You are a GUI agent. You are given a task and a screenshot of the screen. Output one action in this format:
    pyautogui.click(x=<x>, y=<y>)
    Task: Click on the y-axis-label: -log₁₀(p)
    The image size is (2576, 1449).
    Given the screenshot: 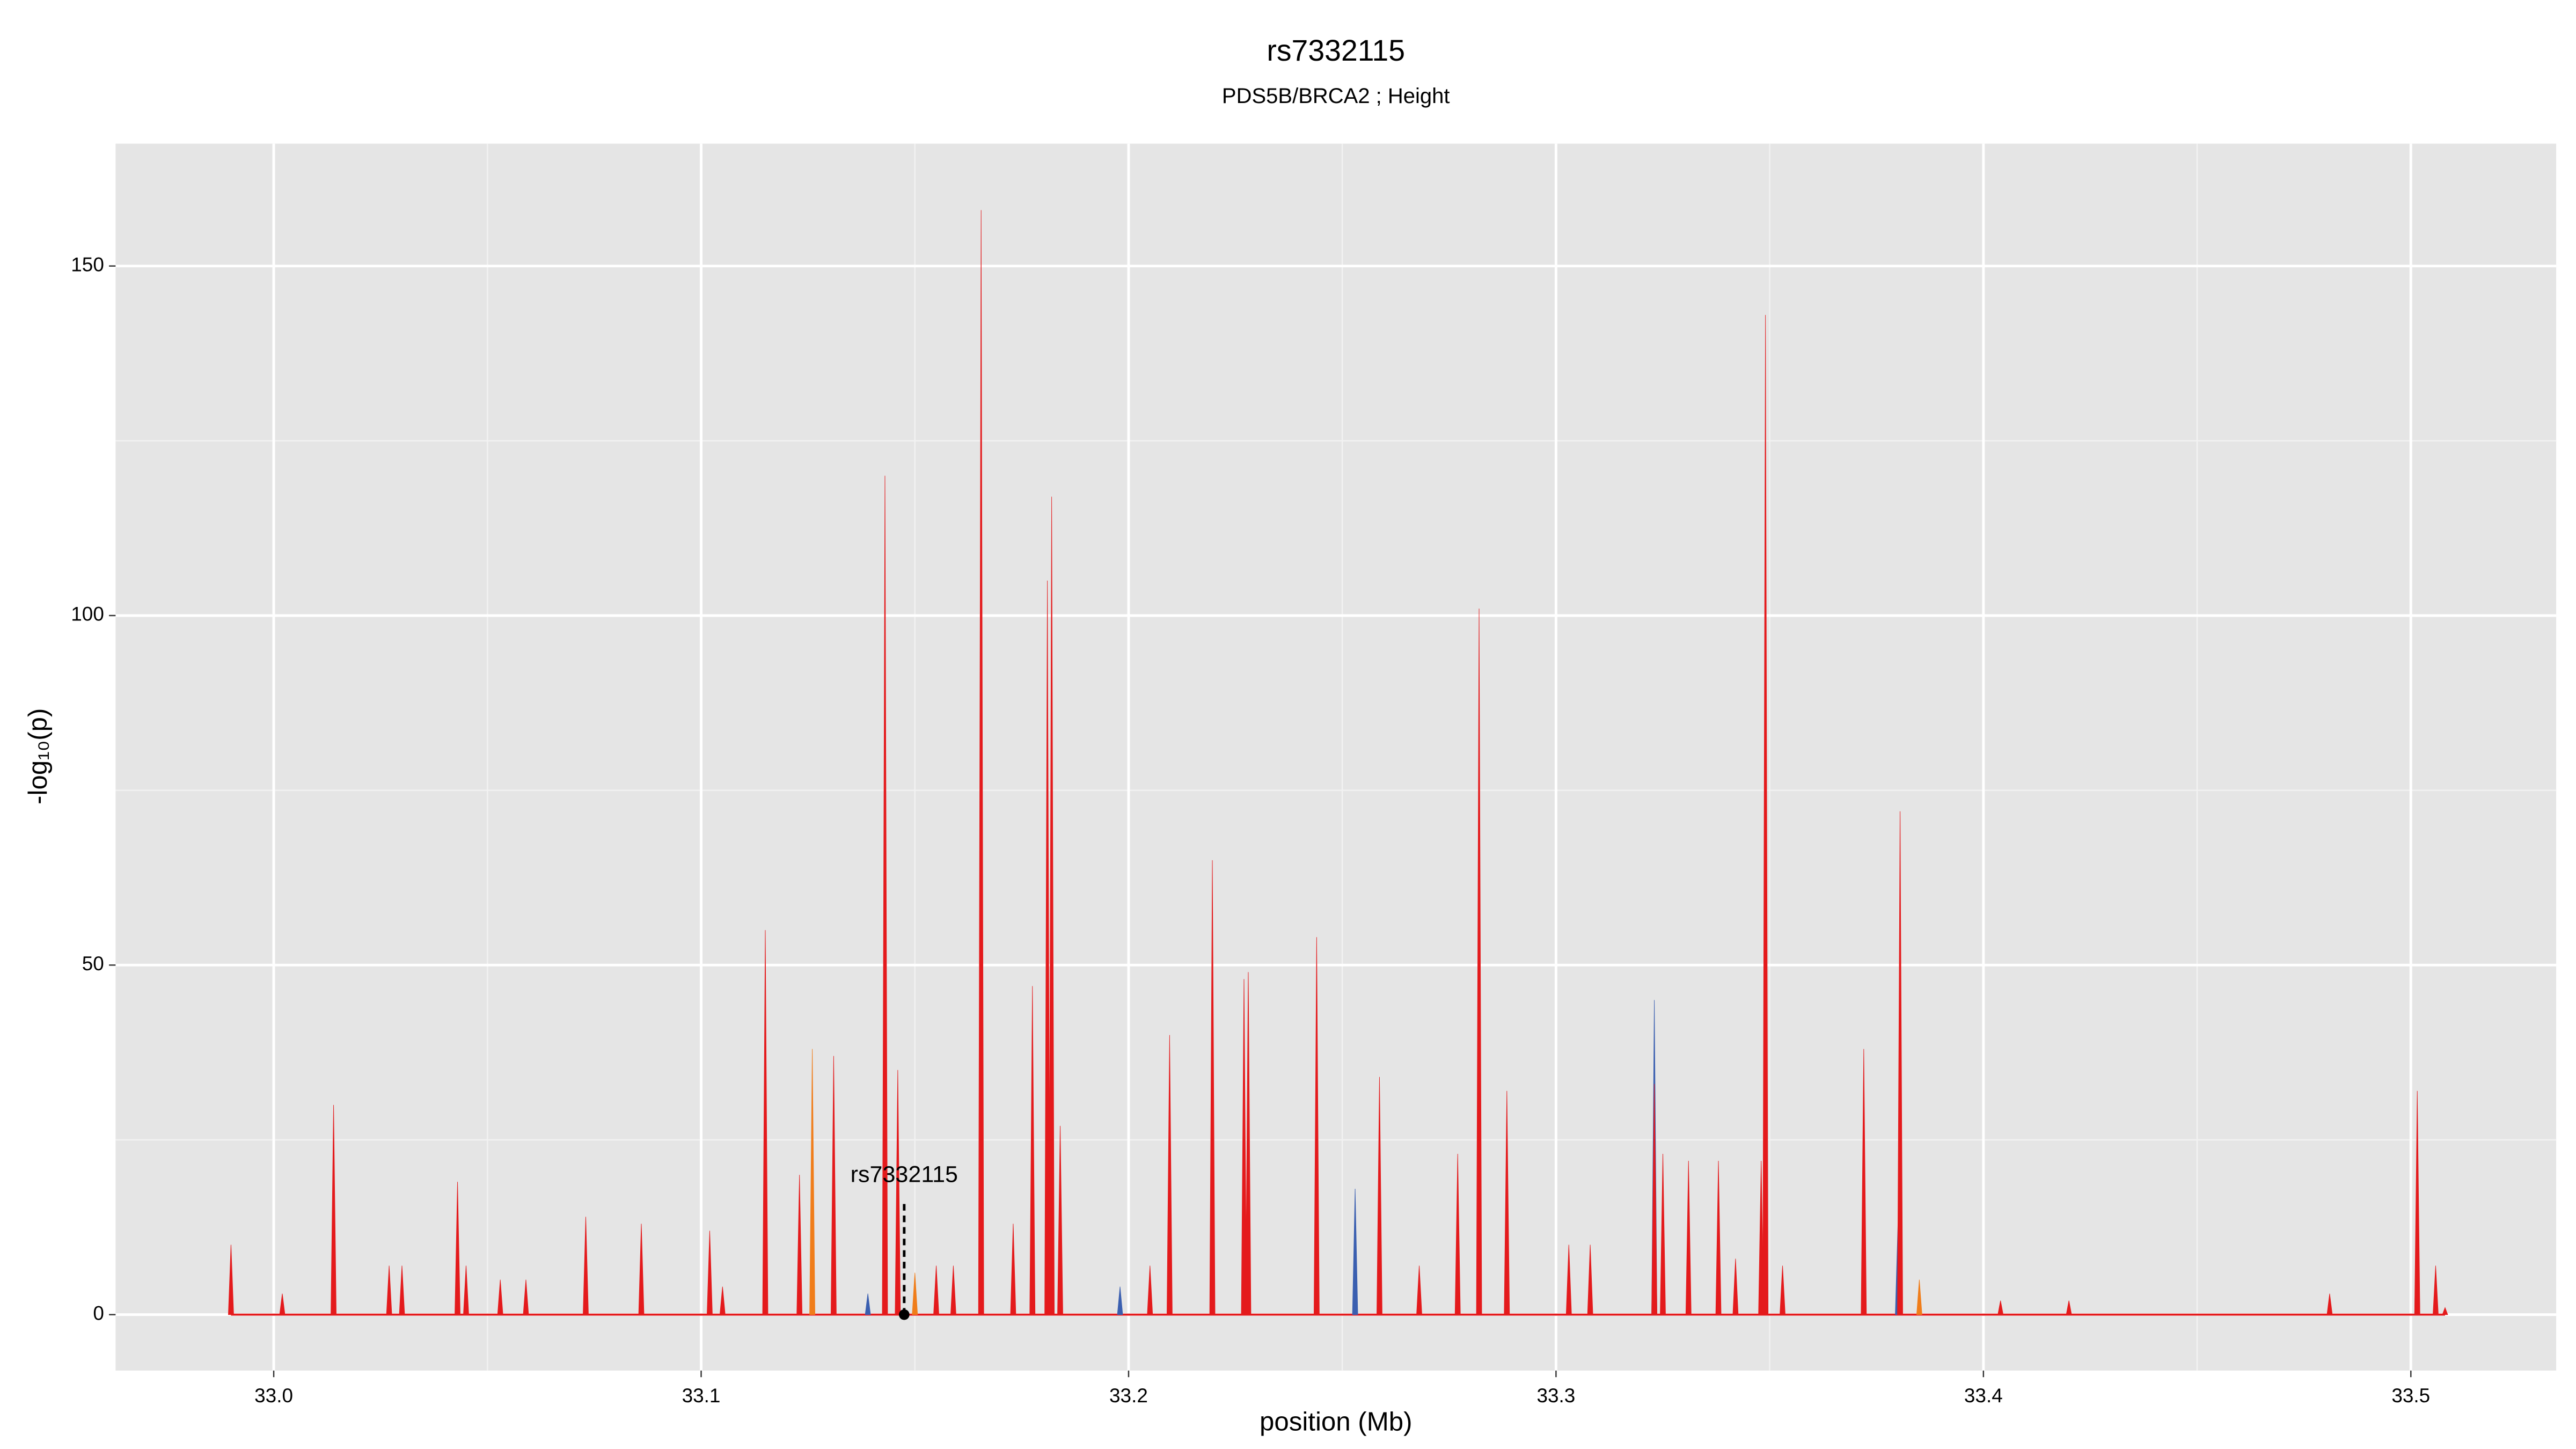 What is the action you would take?
    pyautogui.click(x=38, y=756)
    